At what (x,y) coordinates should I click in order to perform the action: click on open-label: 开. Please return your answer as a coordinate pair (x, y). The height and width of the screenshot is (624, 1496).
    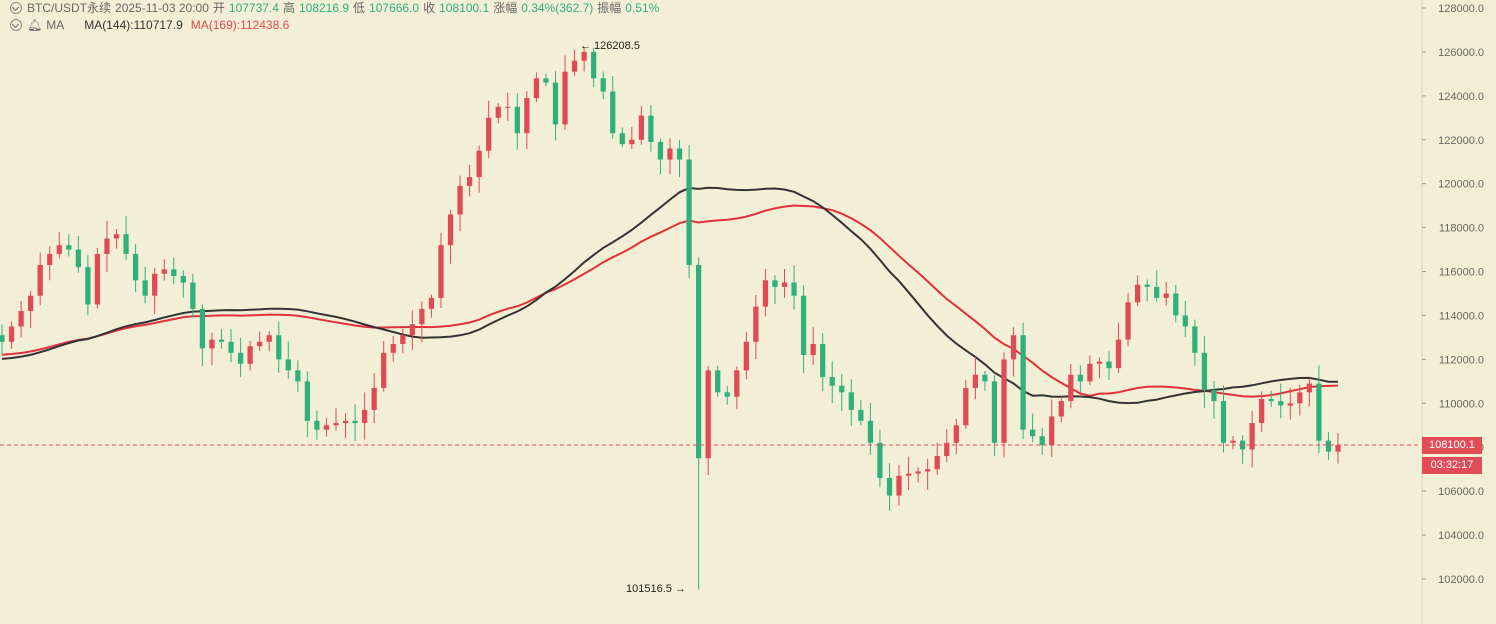
    Looking at the image, I should click on (218, 8).